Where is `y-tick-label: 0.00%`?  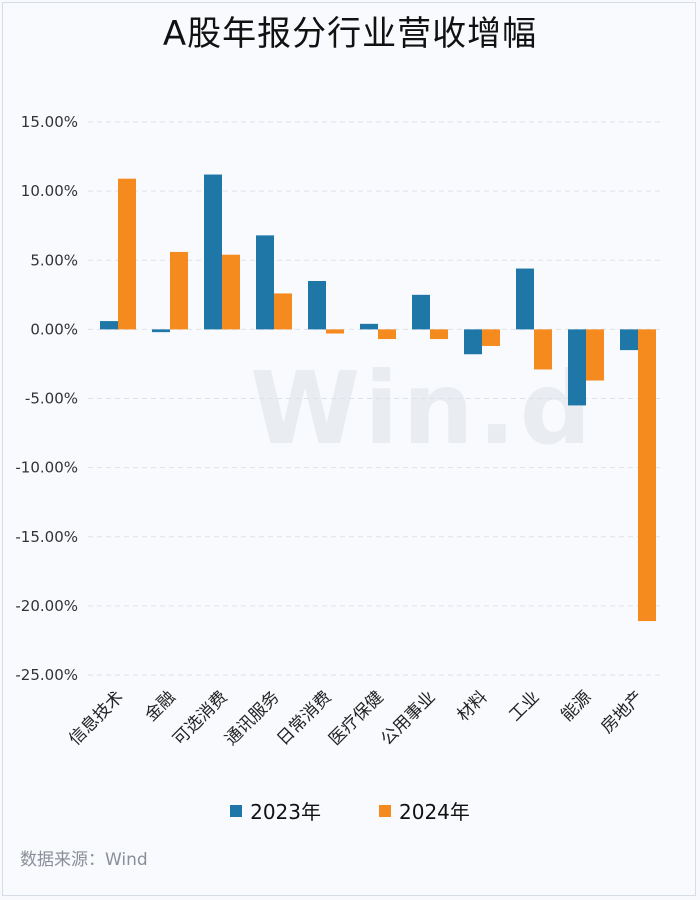 y-tick-label: 0.00% is located at coordinates (54, 329).